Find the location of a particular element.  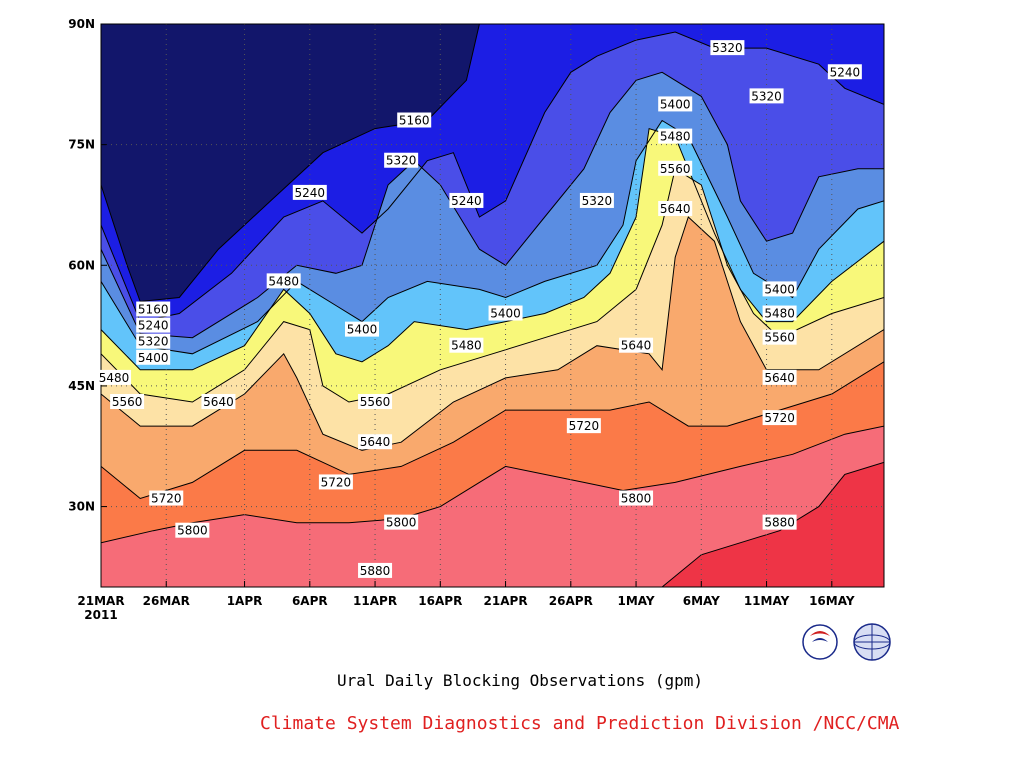

bcc-logo-icon is located at coordinates (820, 642).